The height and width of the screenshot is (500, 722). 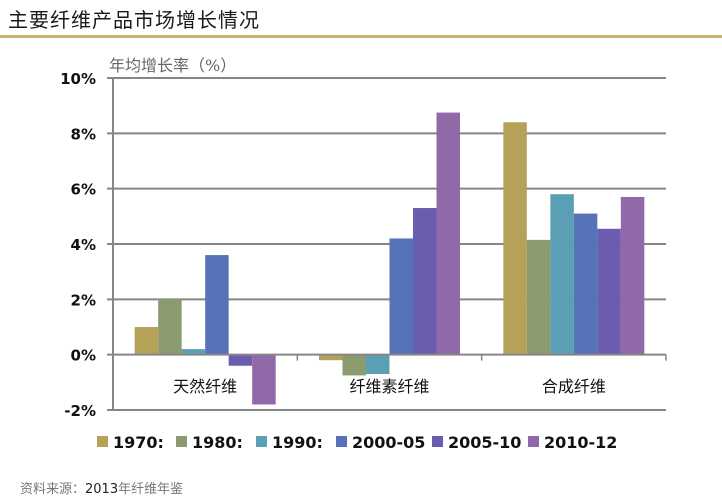 What do you see at coordinates (78, 79) in the screenshot?
I see `y-tick-label: 10%` at bounding box center [78, 79].